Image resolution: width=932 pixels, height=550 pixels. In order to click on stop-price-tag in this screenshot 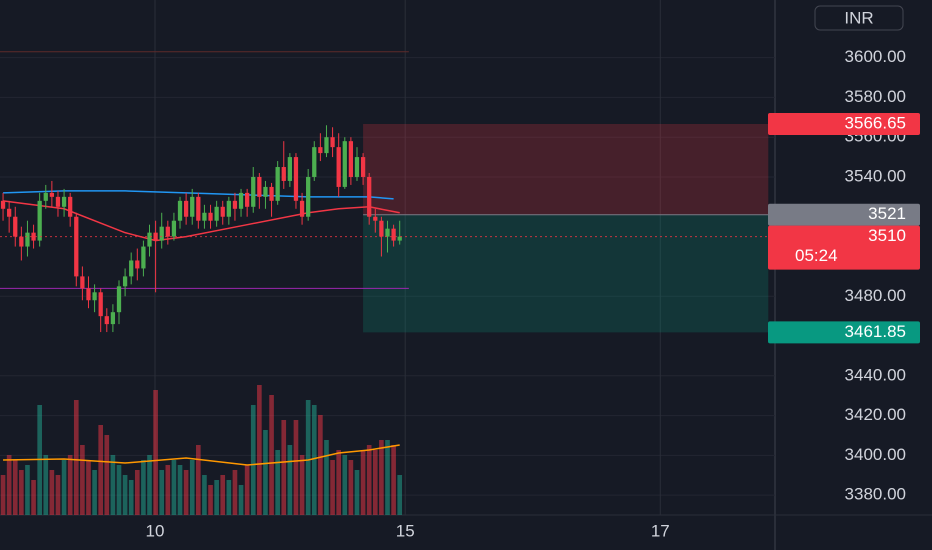, I will do `click(844, 123)`.